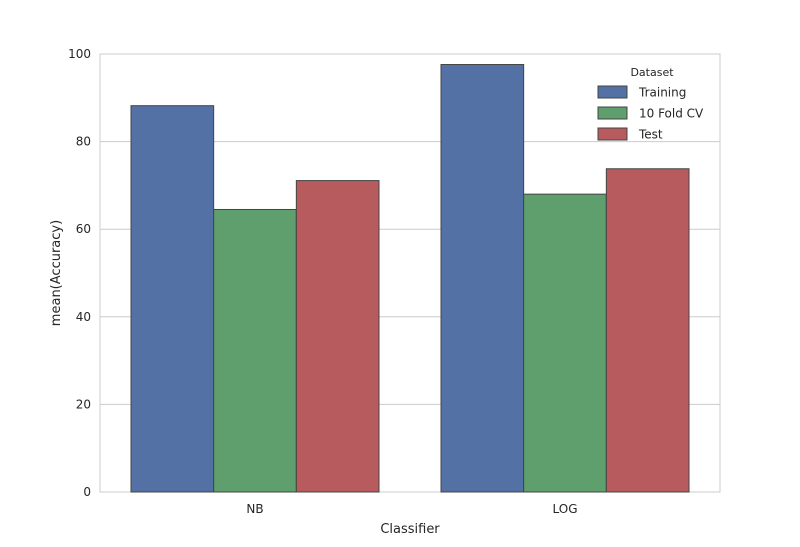  What do you see at coordinates (647, 330) in the screenshot?
I see `bar-log-test` at bounding box center [647, 330].